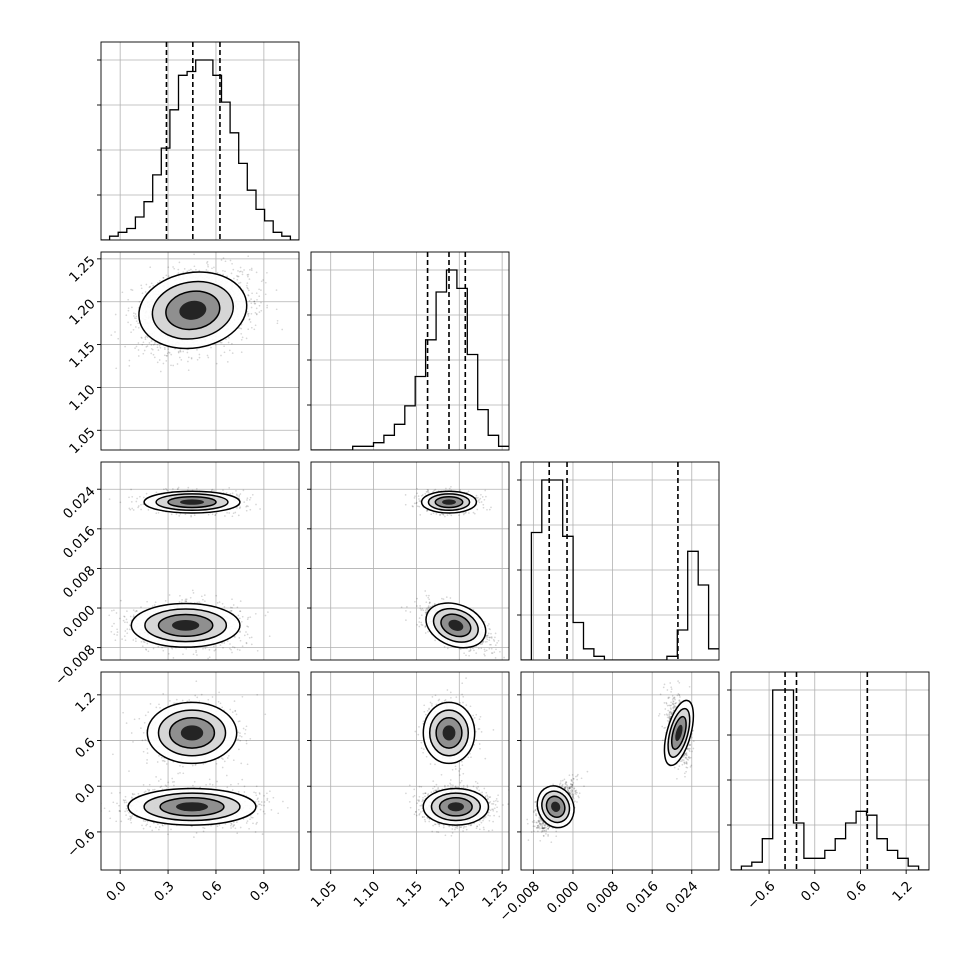 The height and width of the screenshot is (970, 970). I want to click on histogram-step, so click(830, 779).